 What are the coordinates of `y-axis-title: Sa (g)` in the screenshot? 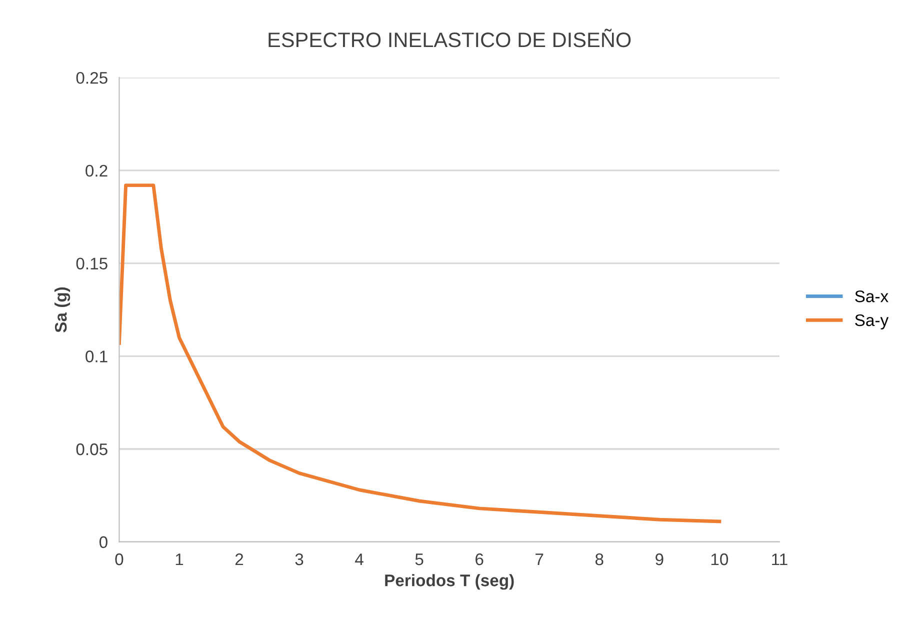 It's located at (62, 309).